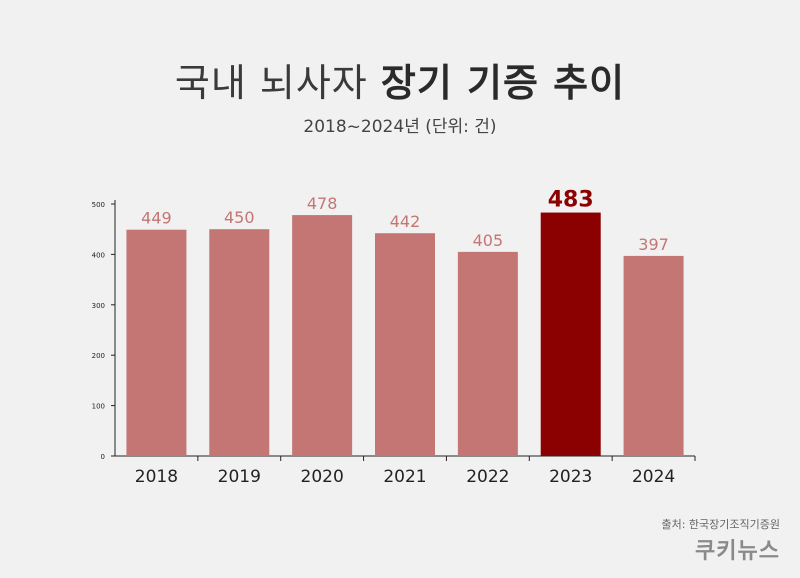 Image resolution: width=800 pixels, height=578 pixels. Describe the element at coordinates (571, 200) in the screenshot. I see `data-label: 483` at that location.